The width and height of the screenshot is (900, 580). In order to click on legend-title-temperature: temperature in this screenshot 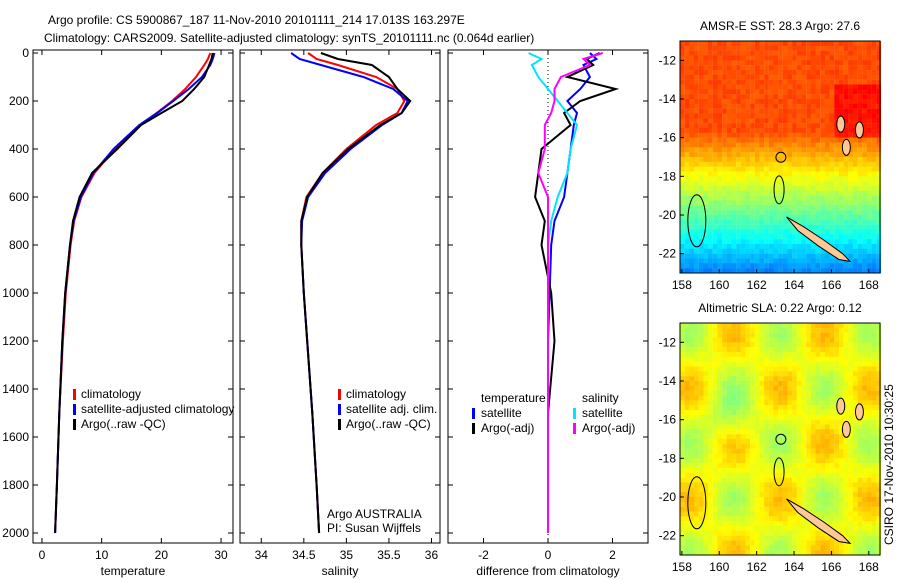, I will do `click(513, 398)`.